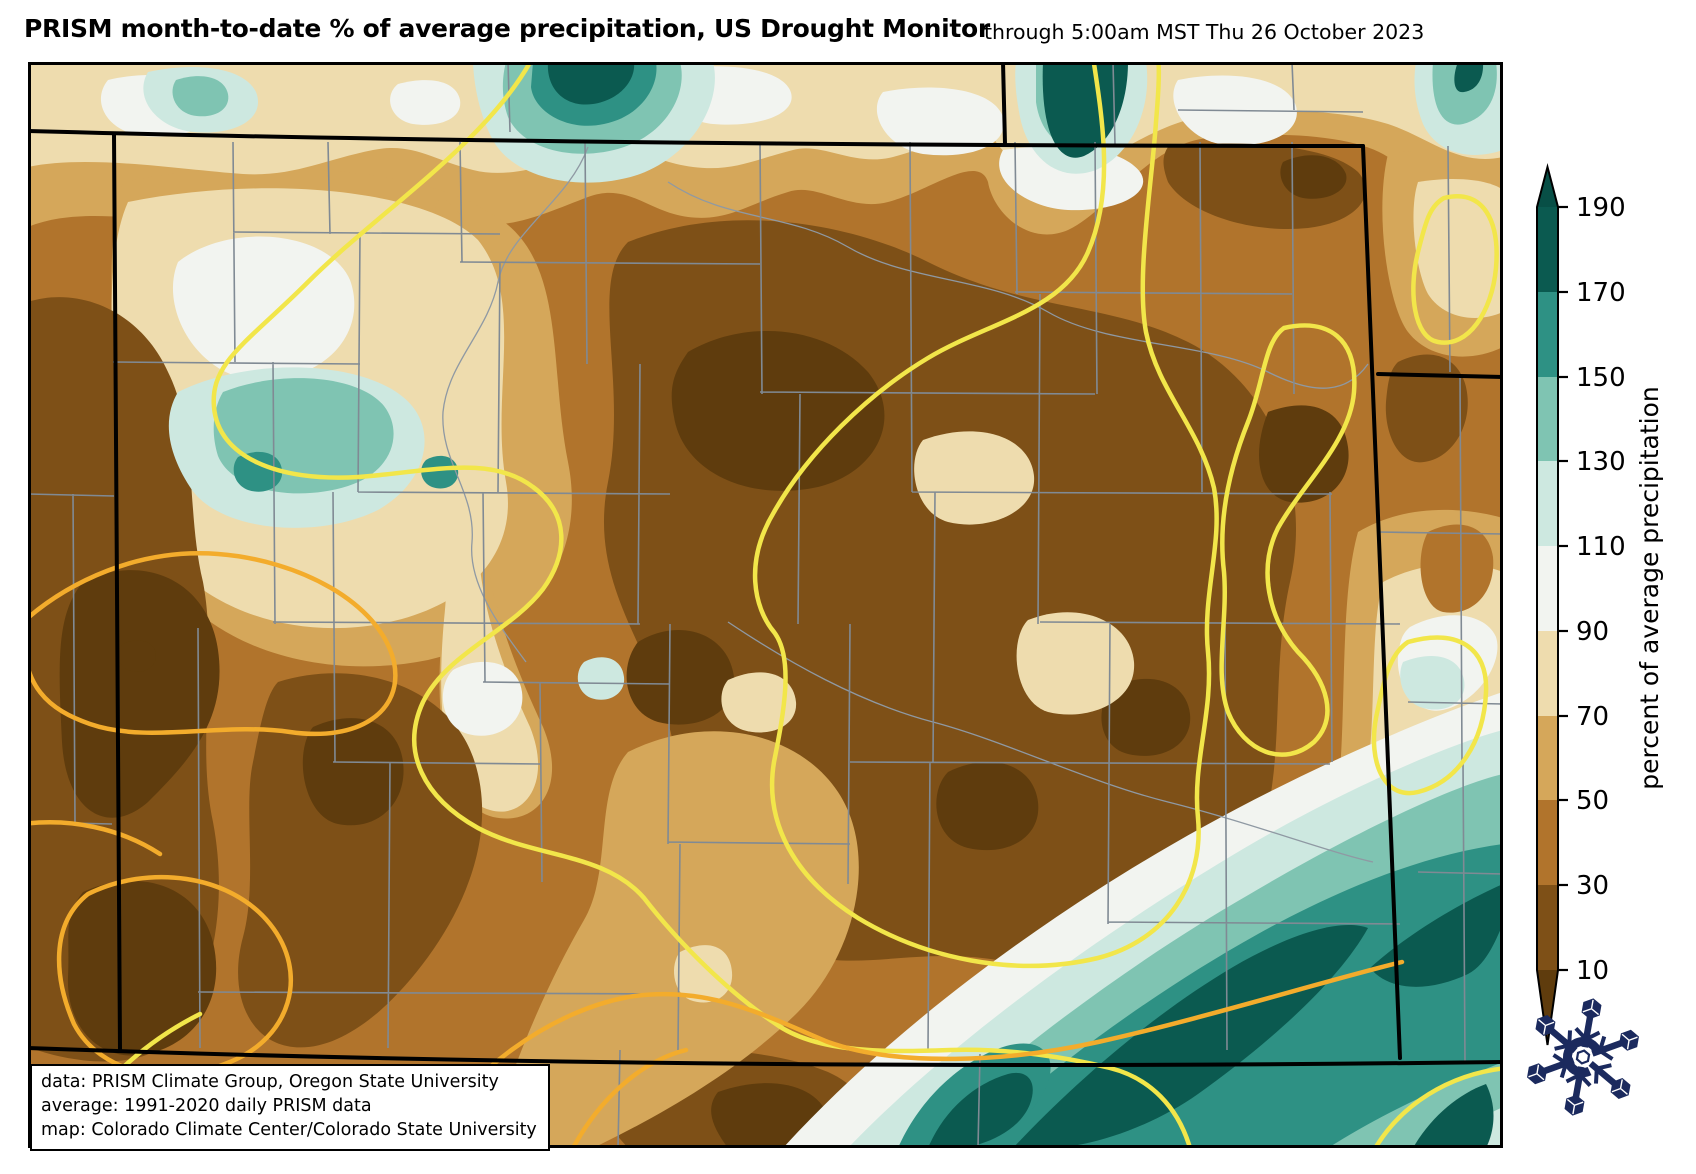  Describe the element at coordinates (206, 1105) in the screenshot. I see `attribution-line: average: 1991-2020 daily PRISM data` at that location.